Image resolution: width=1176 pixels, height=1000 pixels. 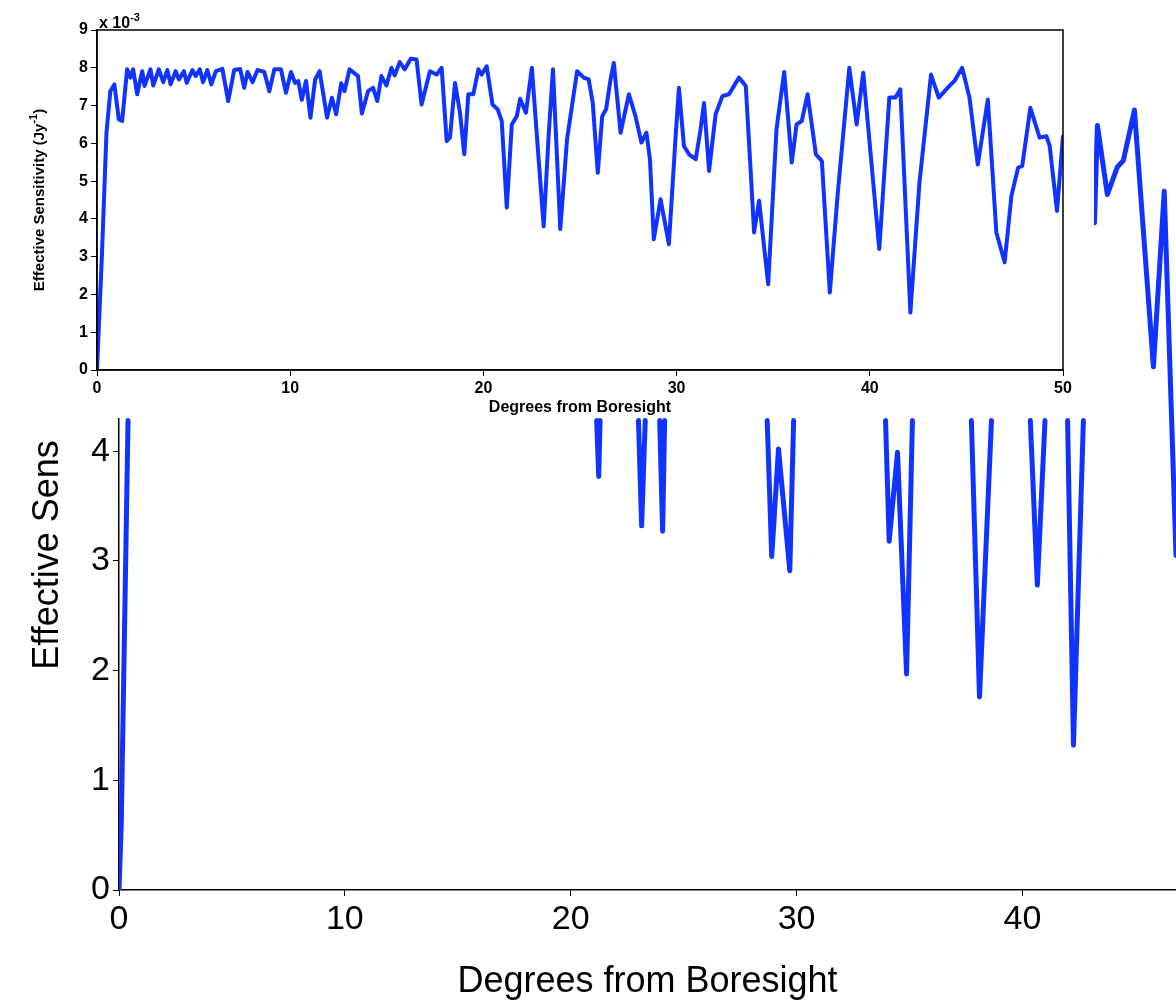 What do you see at coordinates (84, 104) in the screenshot?
I see `y-tick-label: 7` at bounding box center [84, 104].